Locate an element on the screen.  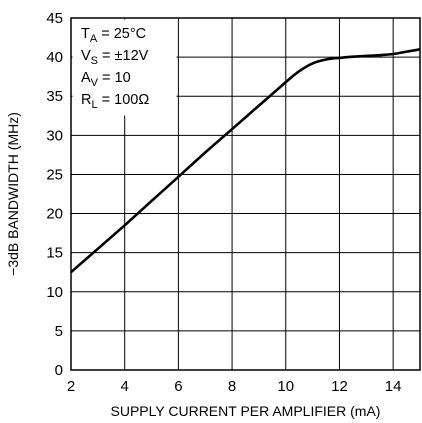
condition-line: TA = 25°C is located at coordinates (113, 35).